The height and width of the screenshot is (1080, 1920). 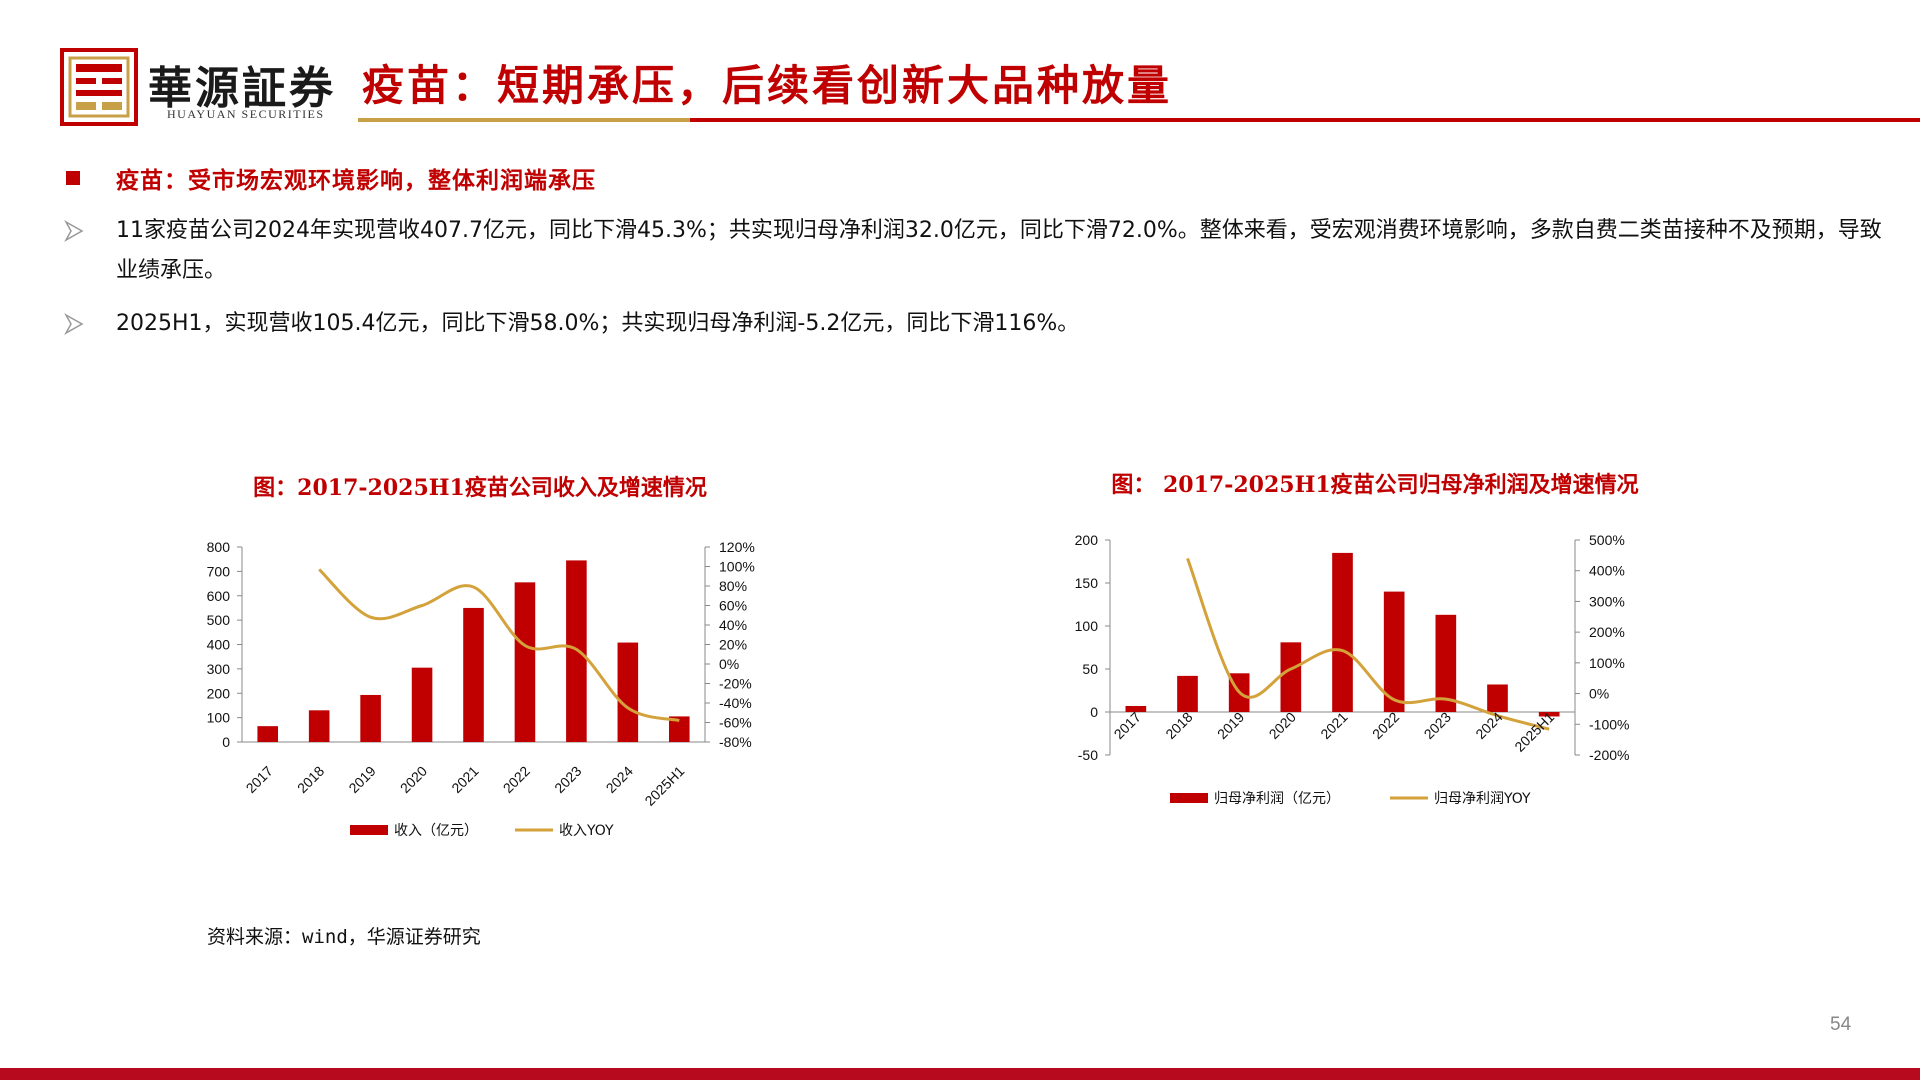 I want to click on y-tick-label-right: 80%, so click(x=733, y=586).